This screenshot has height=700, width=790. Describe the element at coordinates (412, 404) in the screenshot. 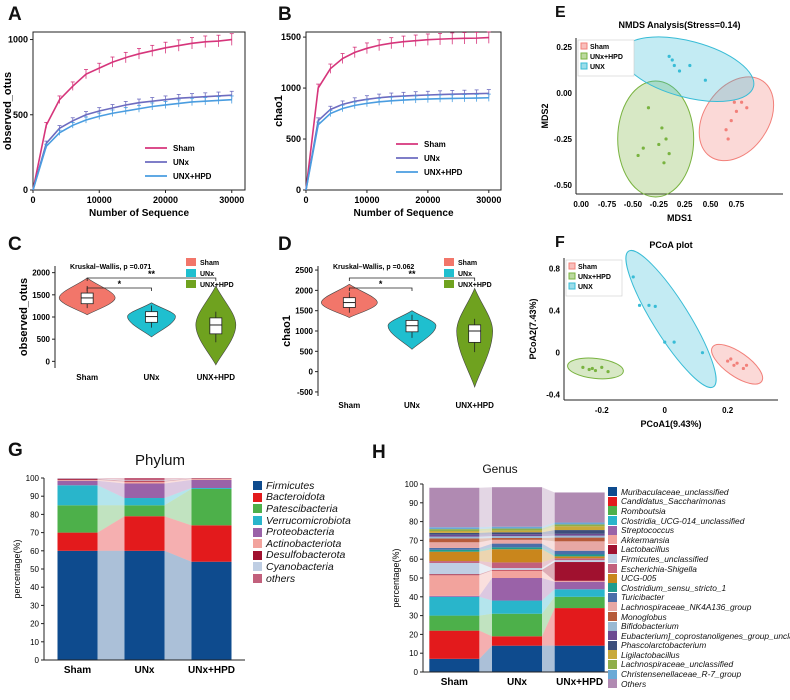

I see `x-tick-label: UNx` at that location.